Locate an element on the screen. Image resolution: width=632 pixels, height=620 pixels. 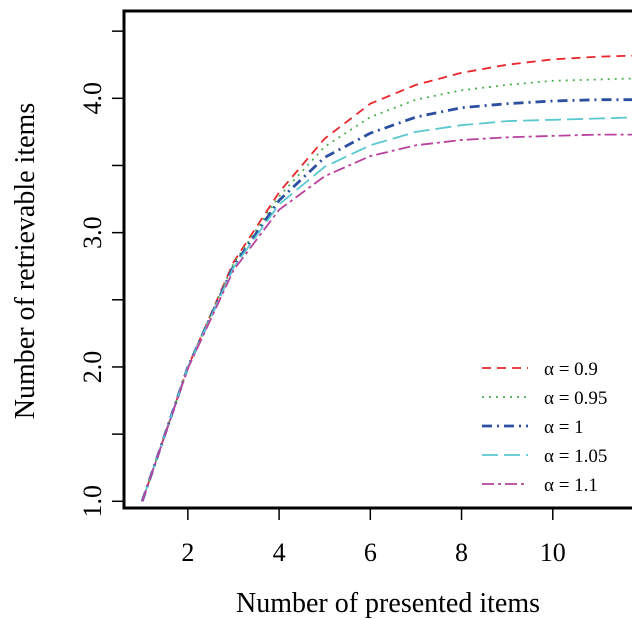
x-tick-label: 8 is located at coordinates (461, 552).